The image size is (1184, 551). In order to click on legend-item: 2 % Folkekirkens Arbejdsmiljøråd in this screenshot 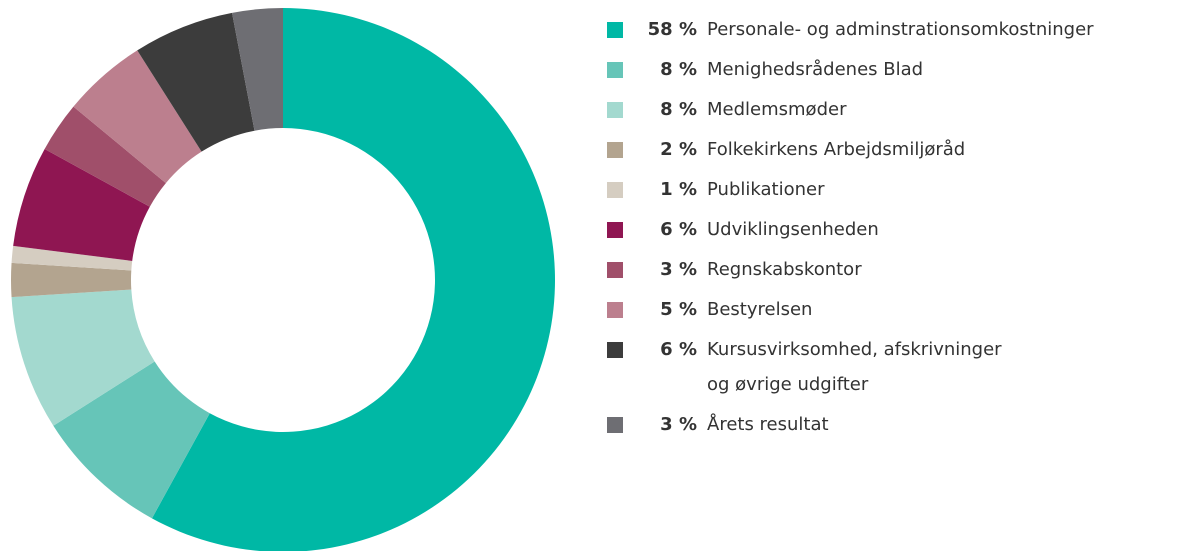, I will do `click(850, 149)`.